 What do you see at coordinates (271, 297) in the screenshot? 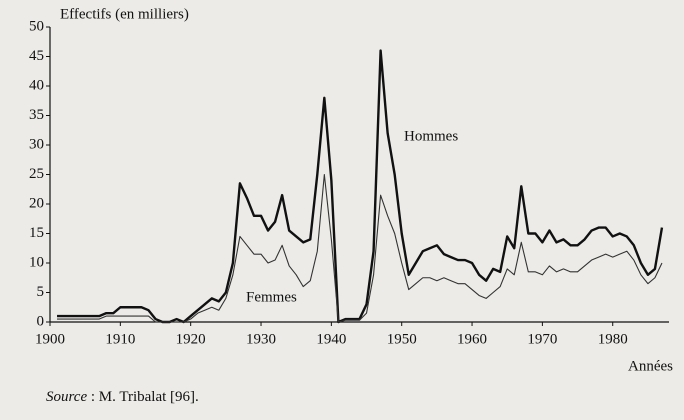
I see `series-label: Femmes` at bounding box center [271, 297].